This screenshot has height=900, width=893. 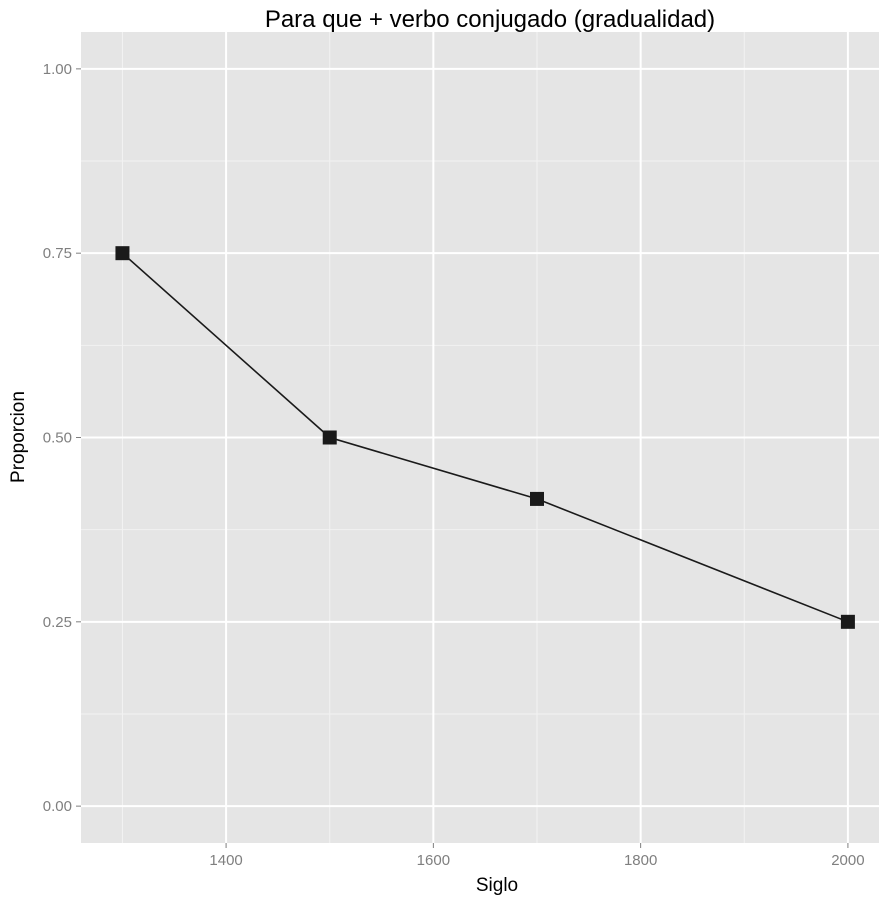 I want to click on x-tick-label: 1400, so click(x=225, y=860).